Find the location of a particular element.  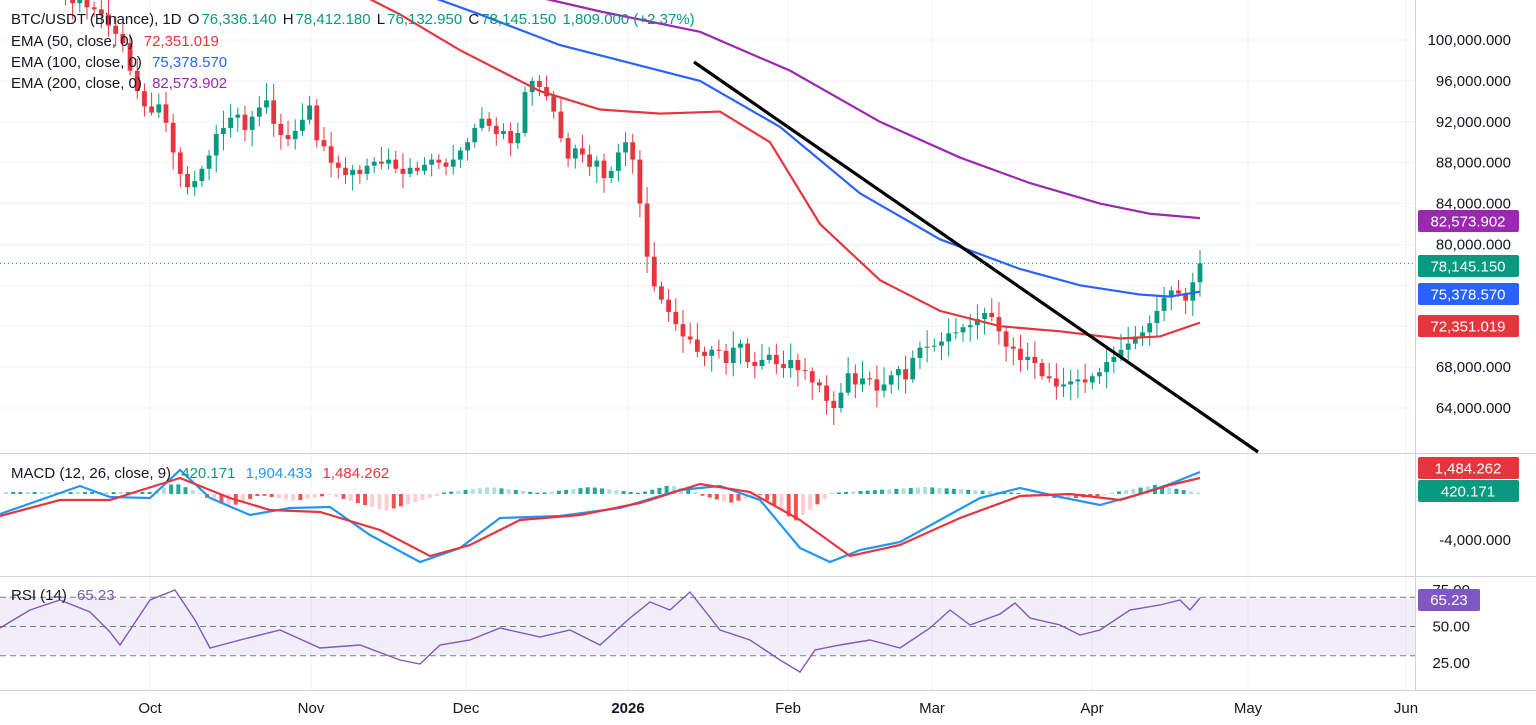

time-axis-label: 2026 is located at coordinates (627, 708).